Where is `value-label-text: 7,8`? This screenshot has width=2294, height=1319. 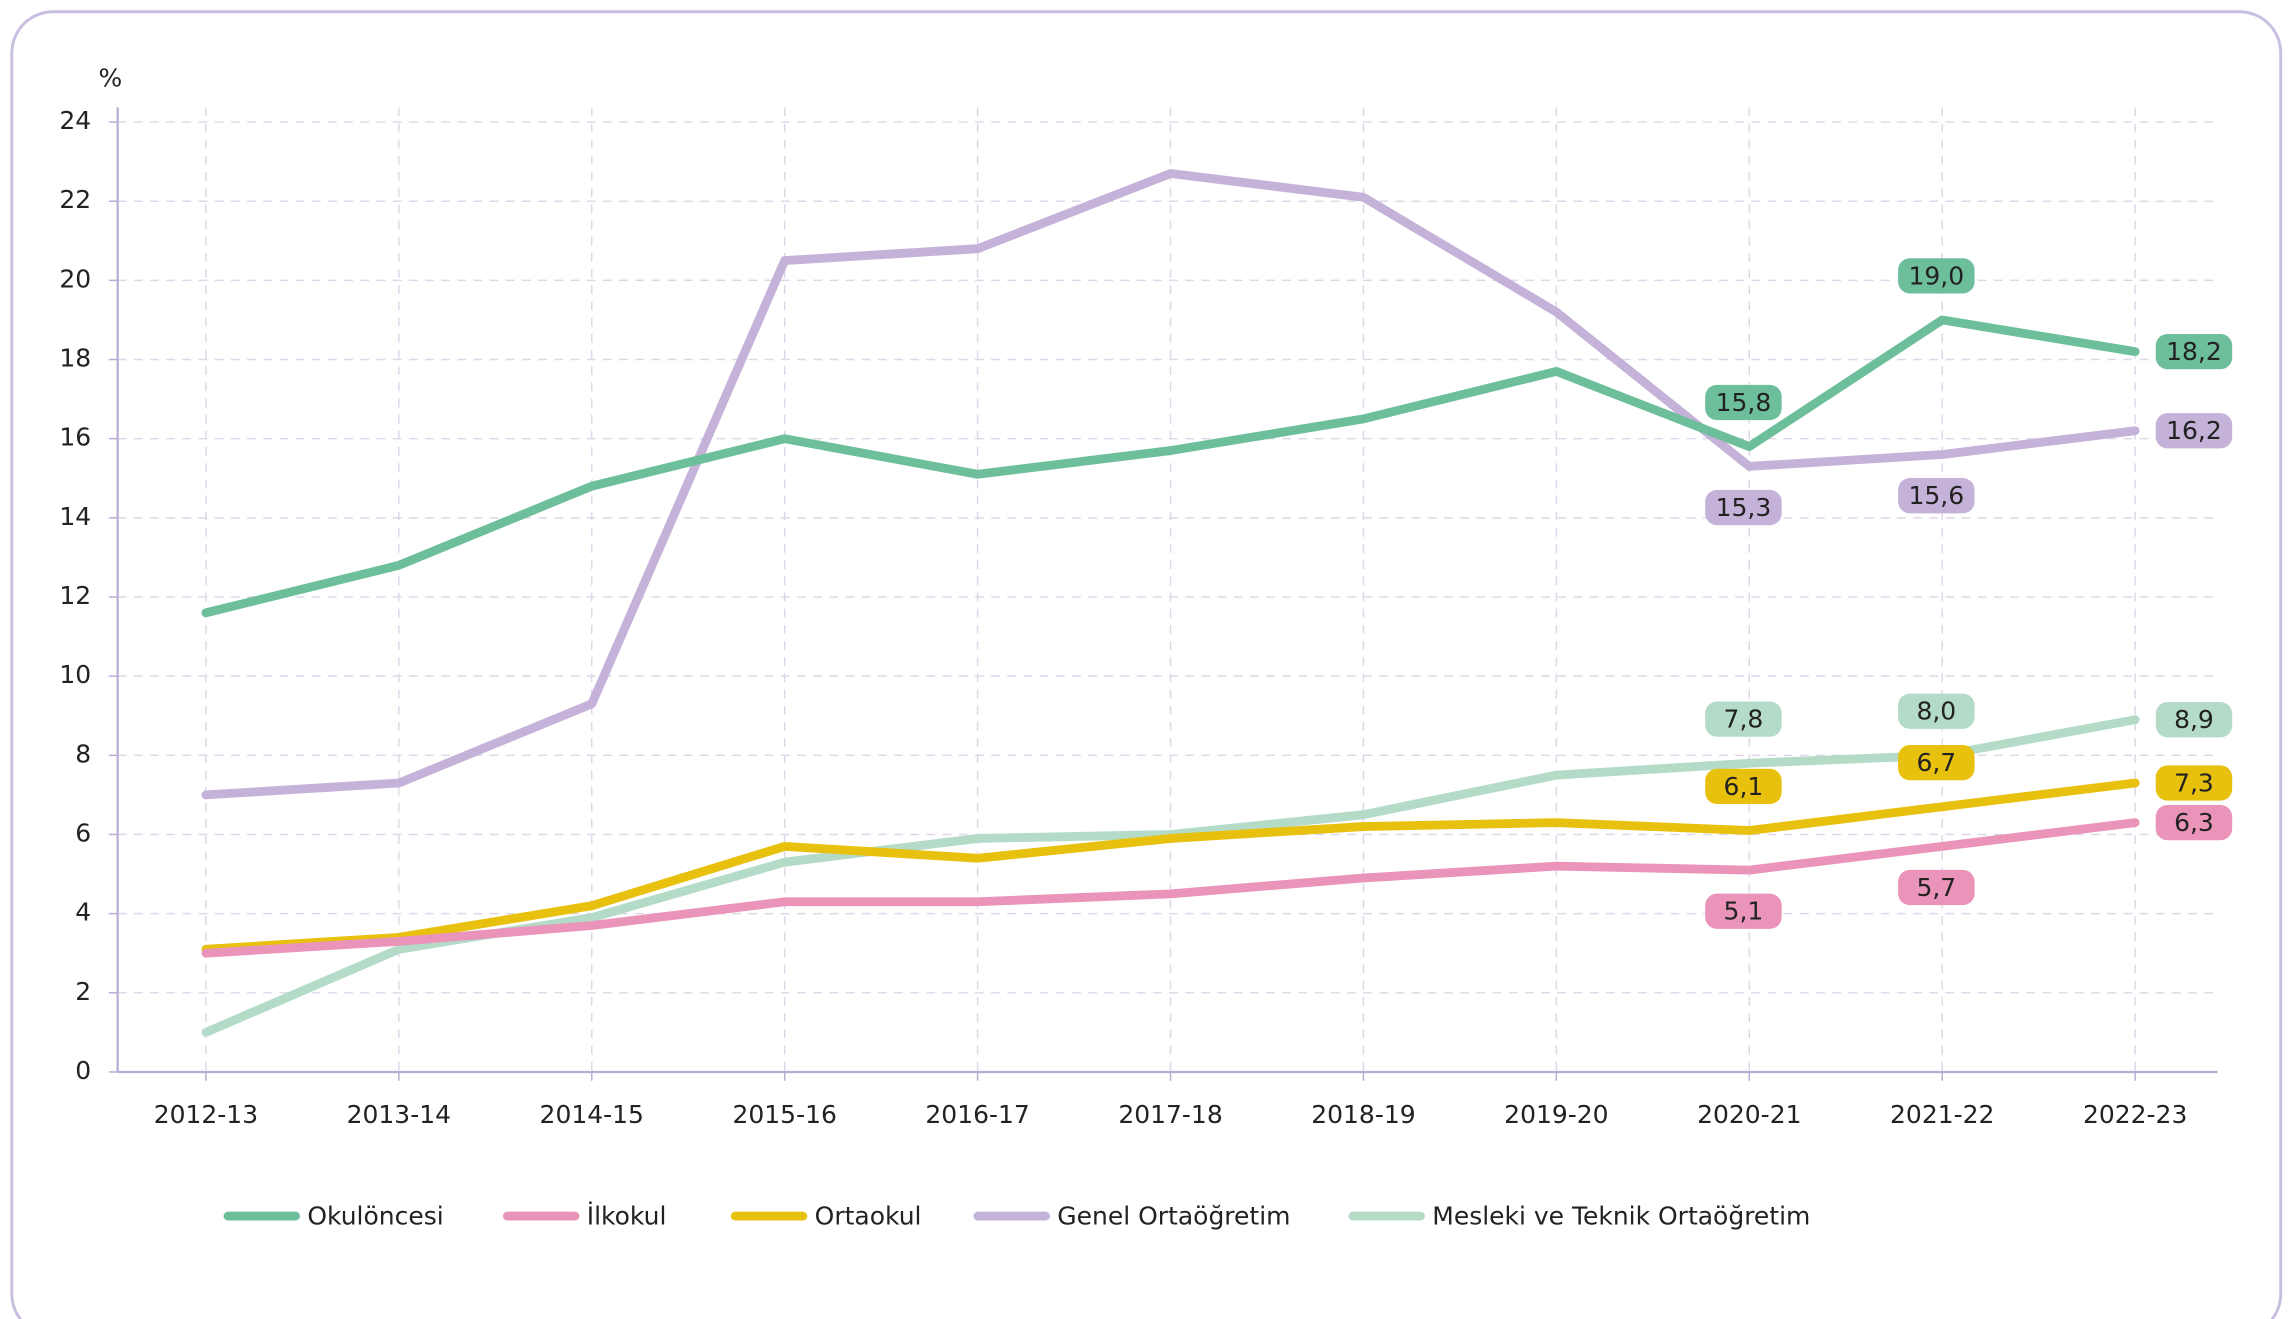
value-label-text: 7,8 is located at coordinates (1744, 719).